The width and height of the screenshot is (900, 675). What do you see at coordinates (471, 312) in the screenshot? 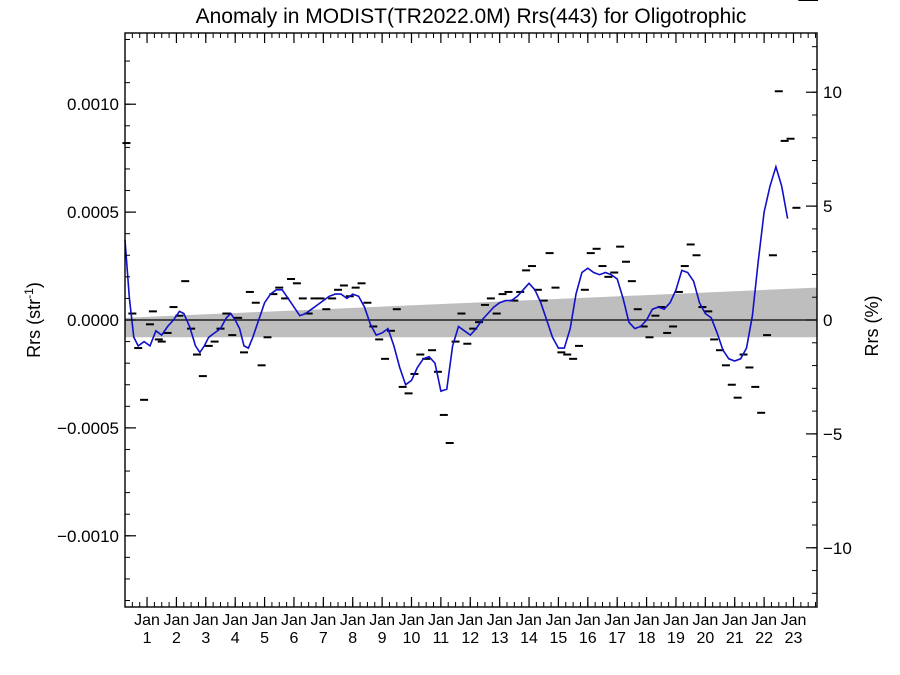
I see `trend-band` at bounding box center [471, 312].